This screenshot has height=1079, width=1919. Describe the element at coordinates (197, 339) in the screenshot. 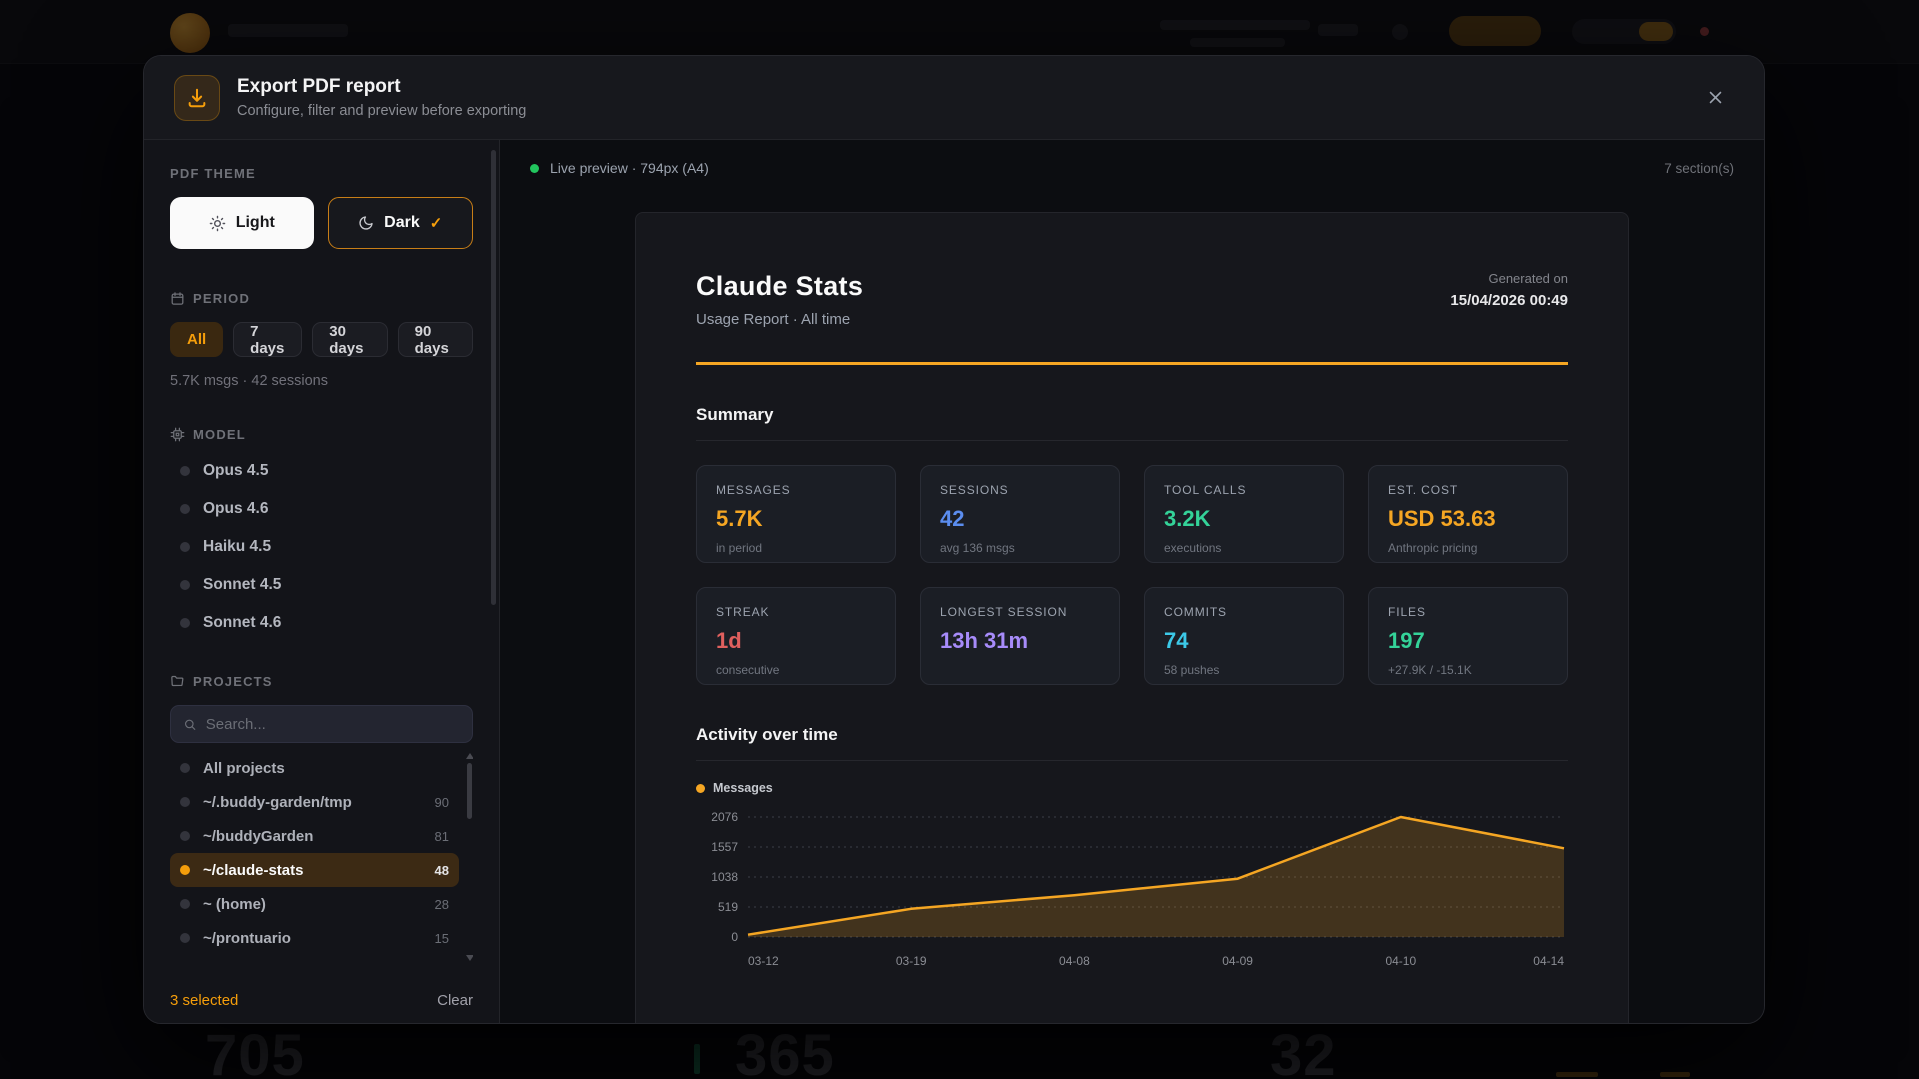

I see `period-option: All` at that location.